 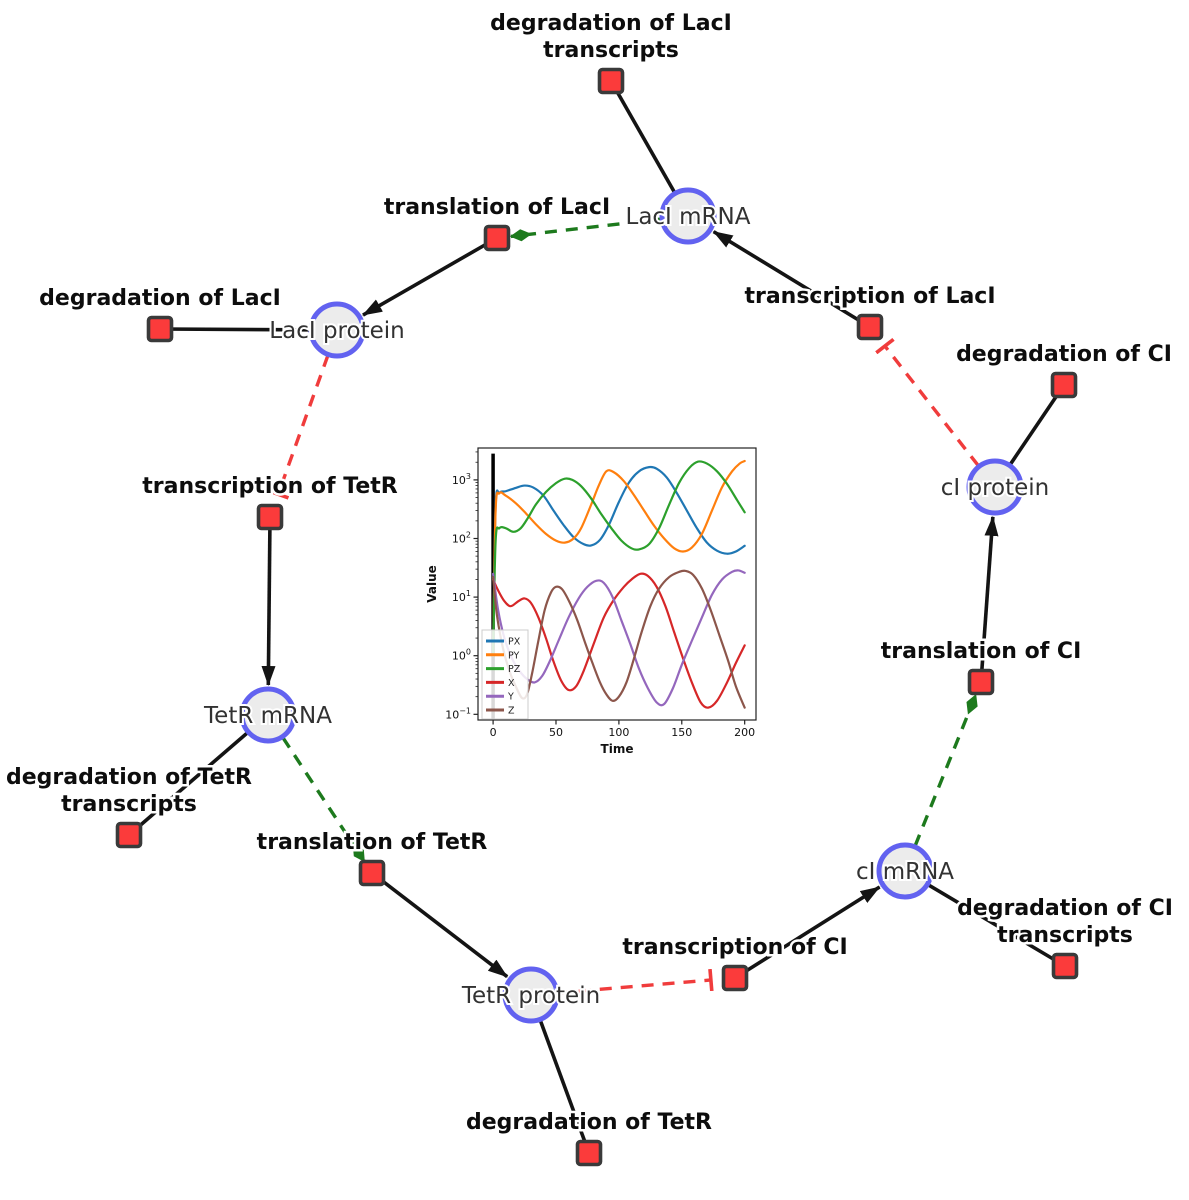 What do you see at coordinates (497, 207) in the screenshot?
I see `reaction-label-transl_laci: translation of LacI` at bounding box center [497, 207].